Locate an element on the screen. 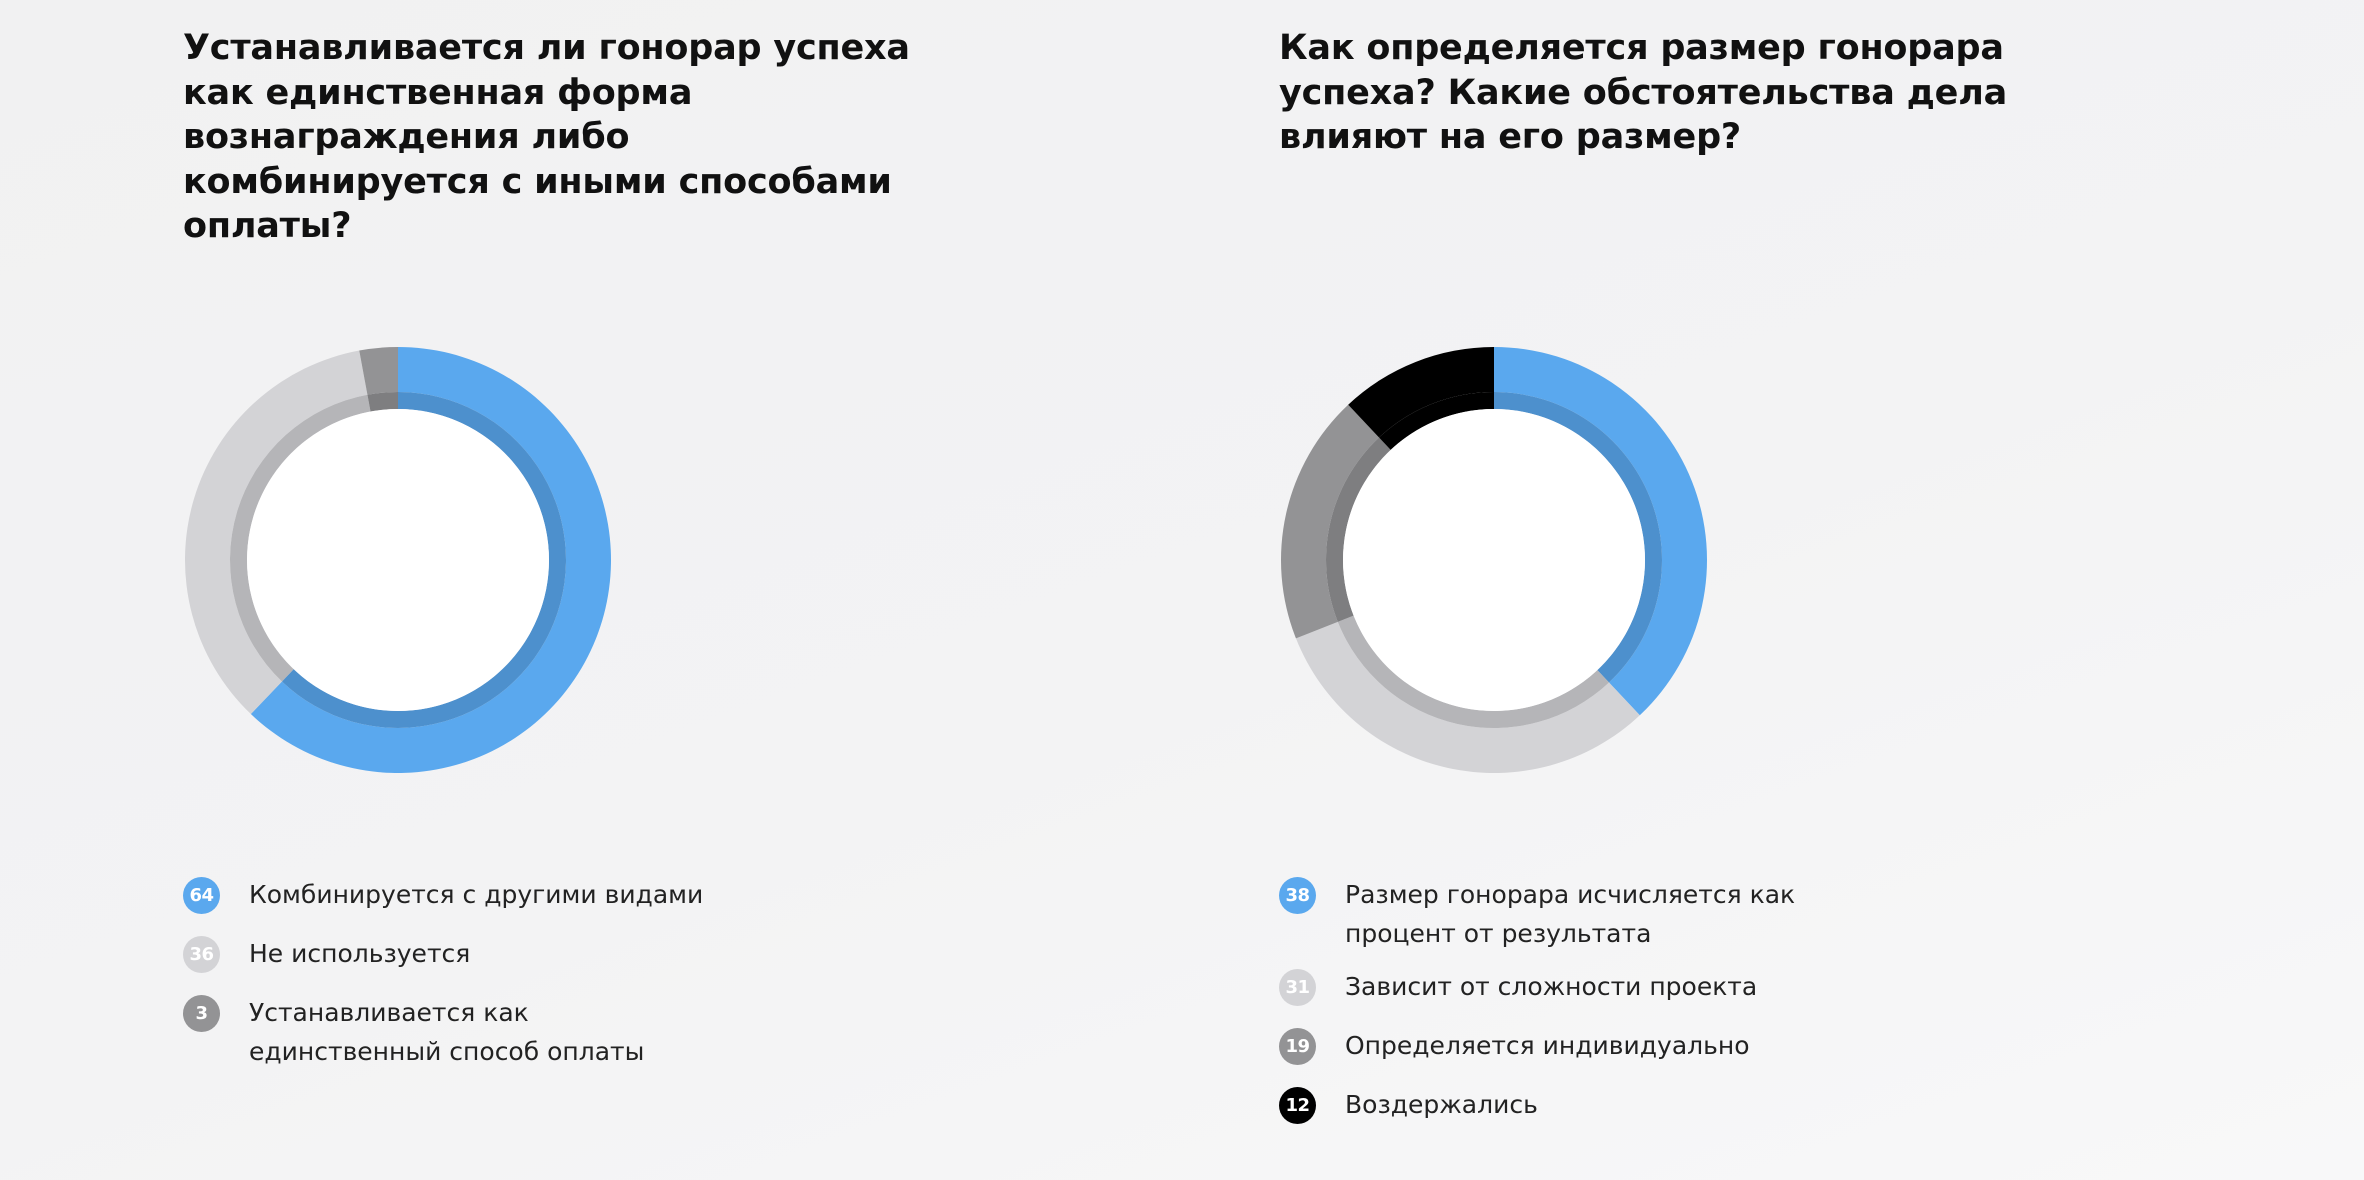 This screenshot has height=1180, width=2364. legend-value-badge: 19 is located at coordinates (1297, 1046).